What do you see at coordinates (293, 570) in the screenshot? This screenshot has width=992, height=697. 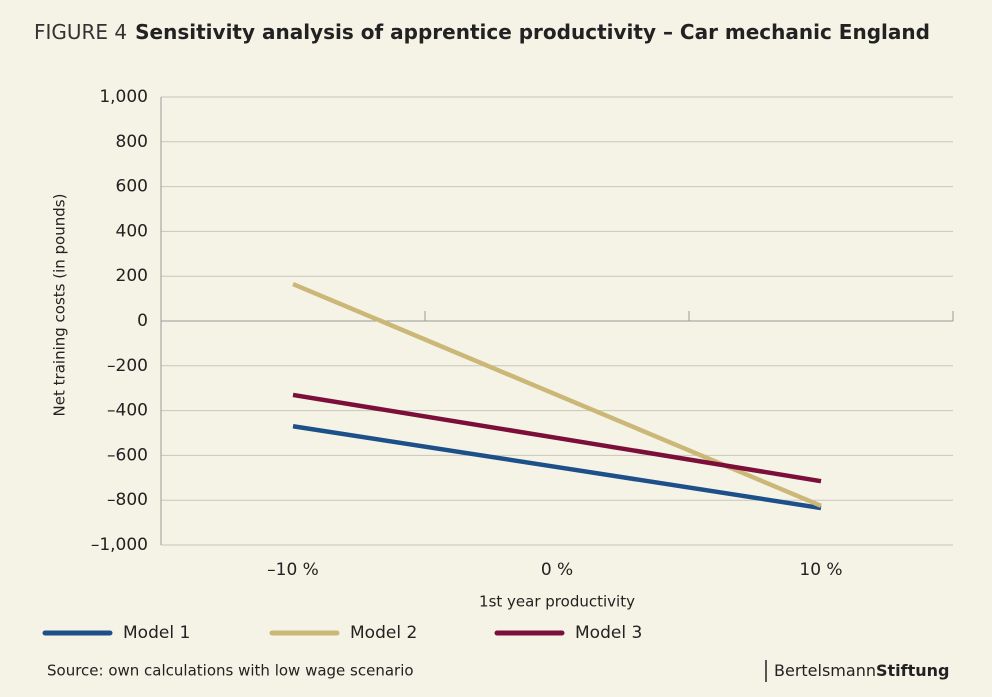 I see `x-tick-label: –10 %` at bounding box center [293, 570].